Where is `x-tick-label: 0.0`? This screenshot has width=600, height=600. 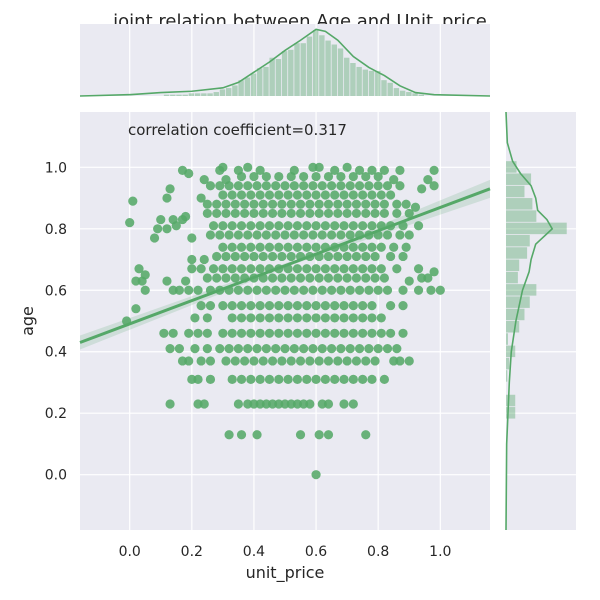 x-tick-label: 0.0 is located at coordinates (130, 552).